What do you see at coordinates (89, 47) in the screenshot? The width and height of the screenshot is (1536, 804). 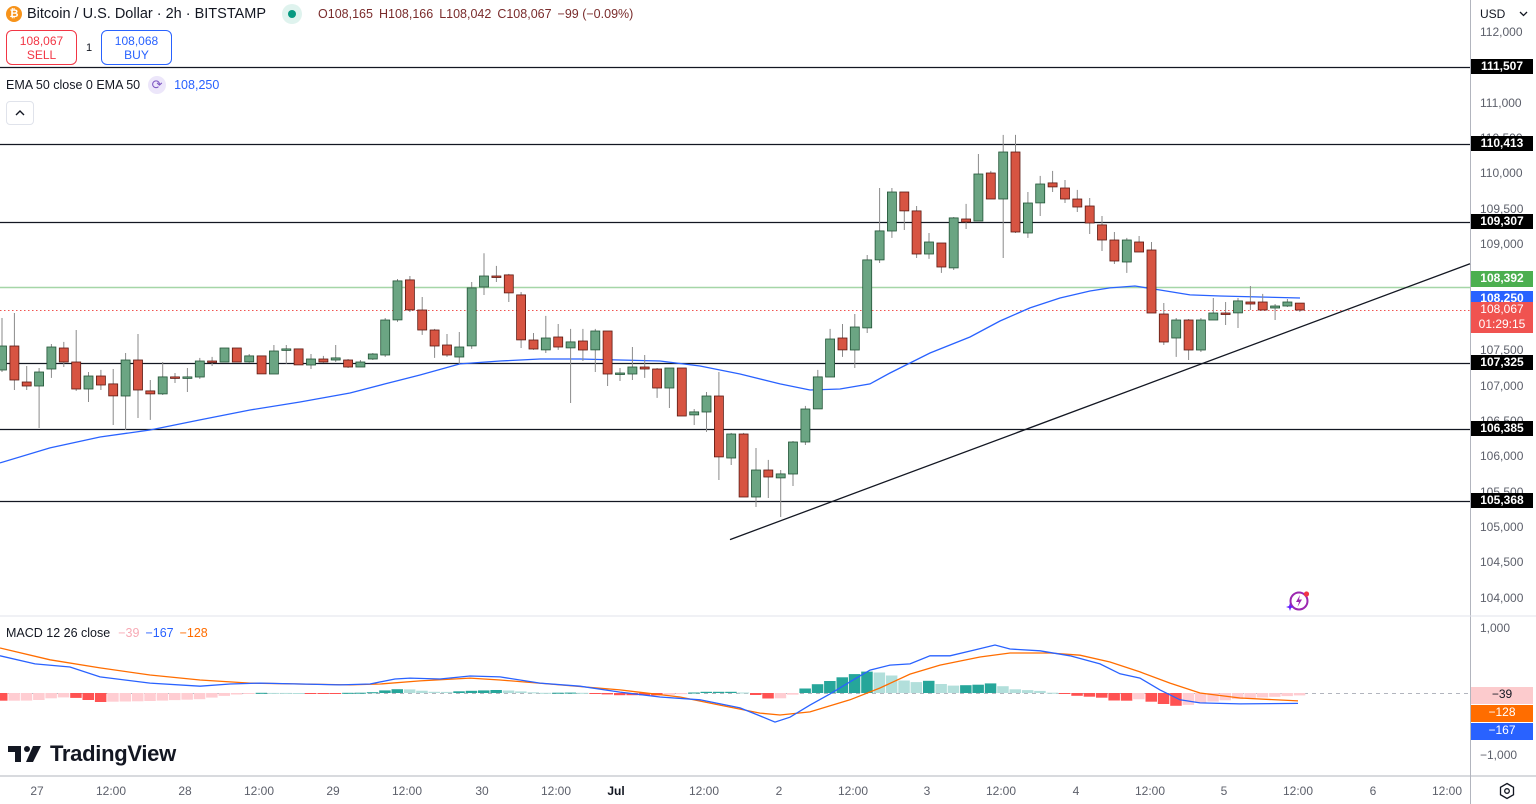 I see `trade-panel: 108,067 SELL 1 108,068 BUY` at bounding box center [89, 47].